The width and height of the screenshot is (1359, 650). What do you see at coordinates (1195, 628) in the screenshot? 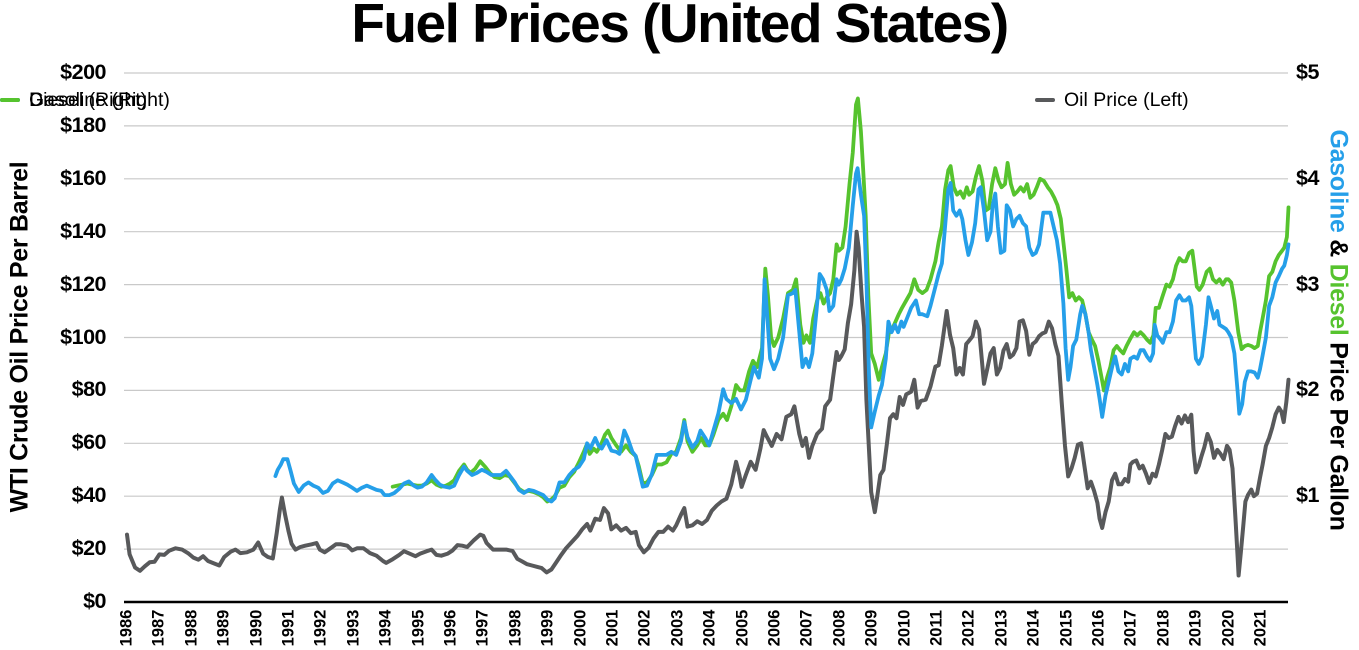
I see `x-axis-tick: 2019` at bounding box center [1195, 628].